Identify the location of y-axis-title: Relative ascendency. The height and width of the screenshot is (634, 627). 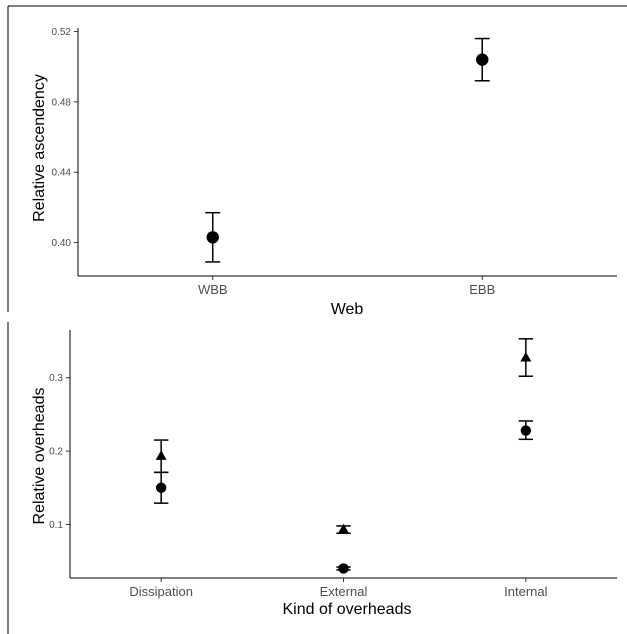
(39, 148).